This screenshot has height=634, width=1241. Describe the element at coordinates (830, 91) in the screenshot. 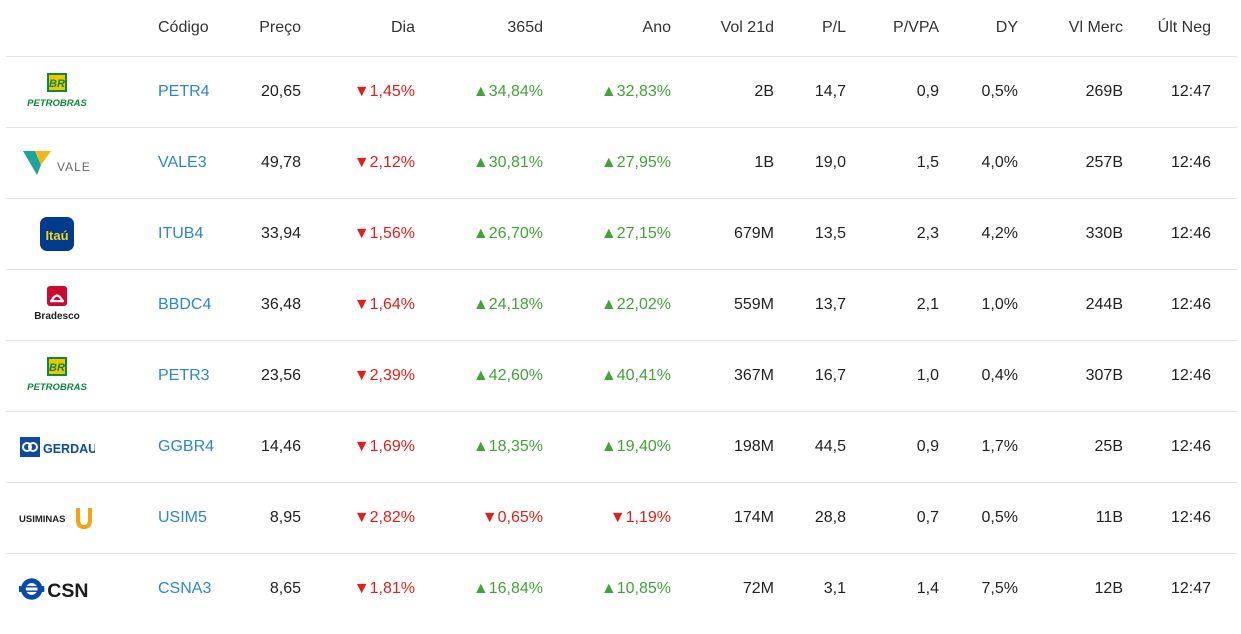

I see `pl-ratio: 14,7` at that location.